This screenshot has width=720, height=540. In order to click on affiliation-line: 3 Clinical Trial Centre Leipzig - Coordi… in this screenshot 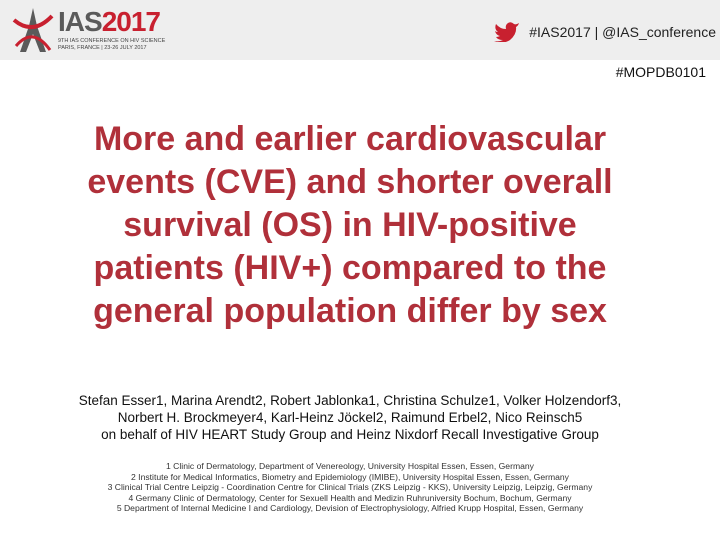, I will do `click(350, 487)`.